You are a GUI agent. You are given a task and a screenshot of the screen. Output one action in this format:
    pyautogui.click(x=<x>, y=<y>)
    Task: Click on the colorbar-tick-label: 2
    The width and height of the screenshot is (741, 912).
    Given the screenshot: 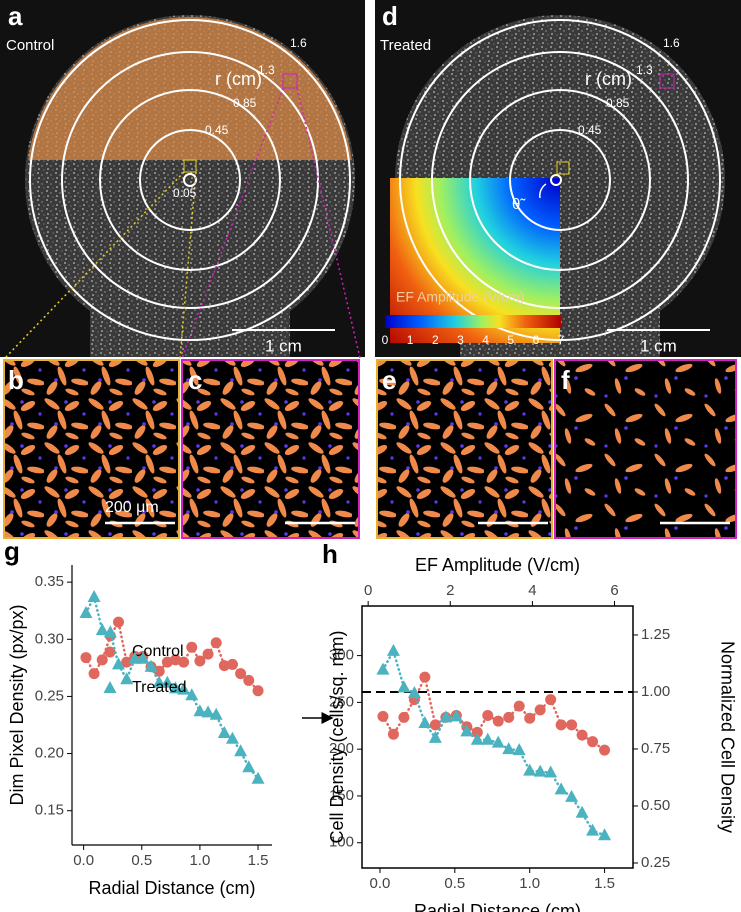 What is the action you would take?
    pyautogui.click(x=435, y=340)
    